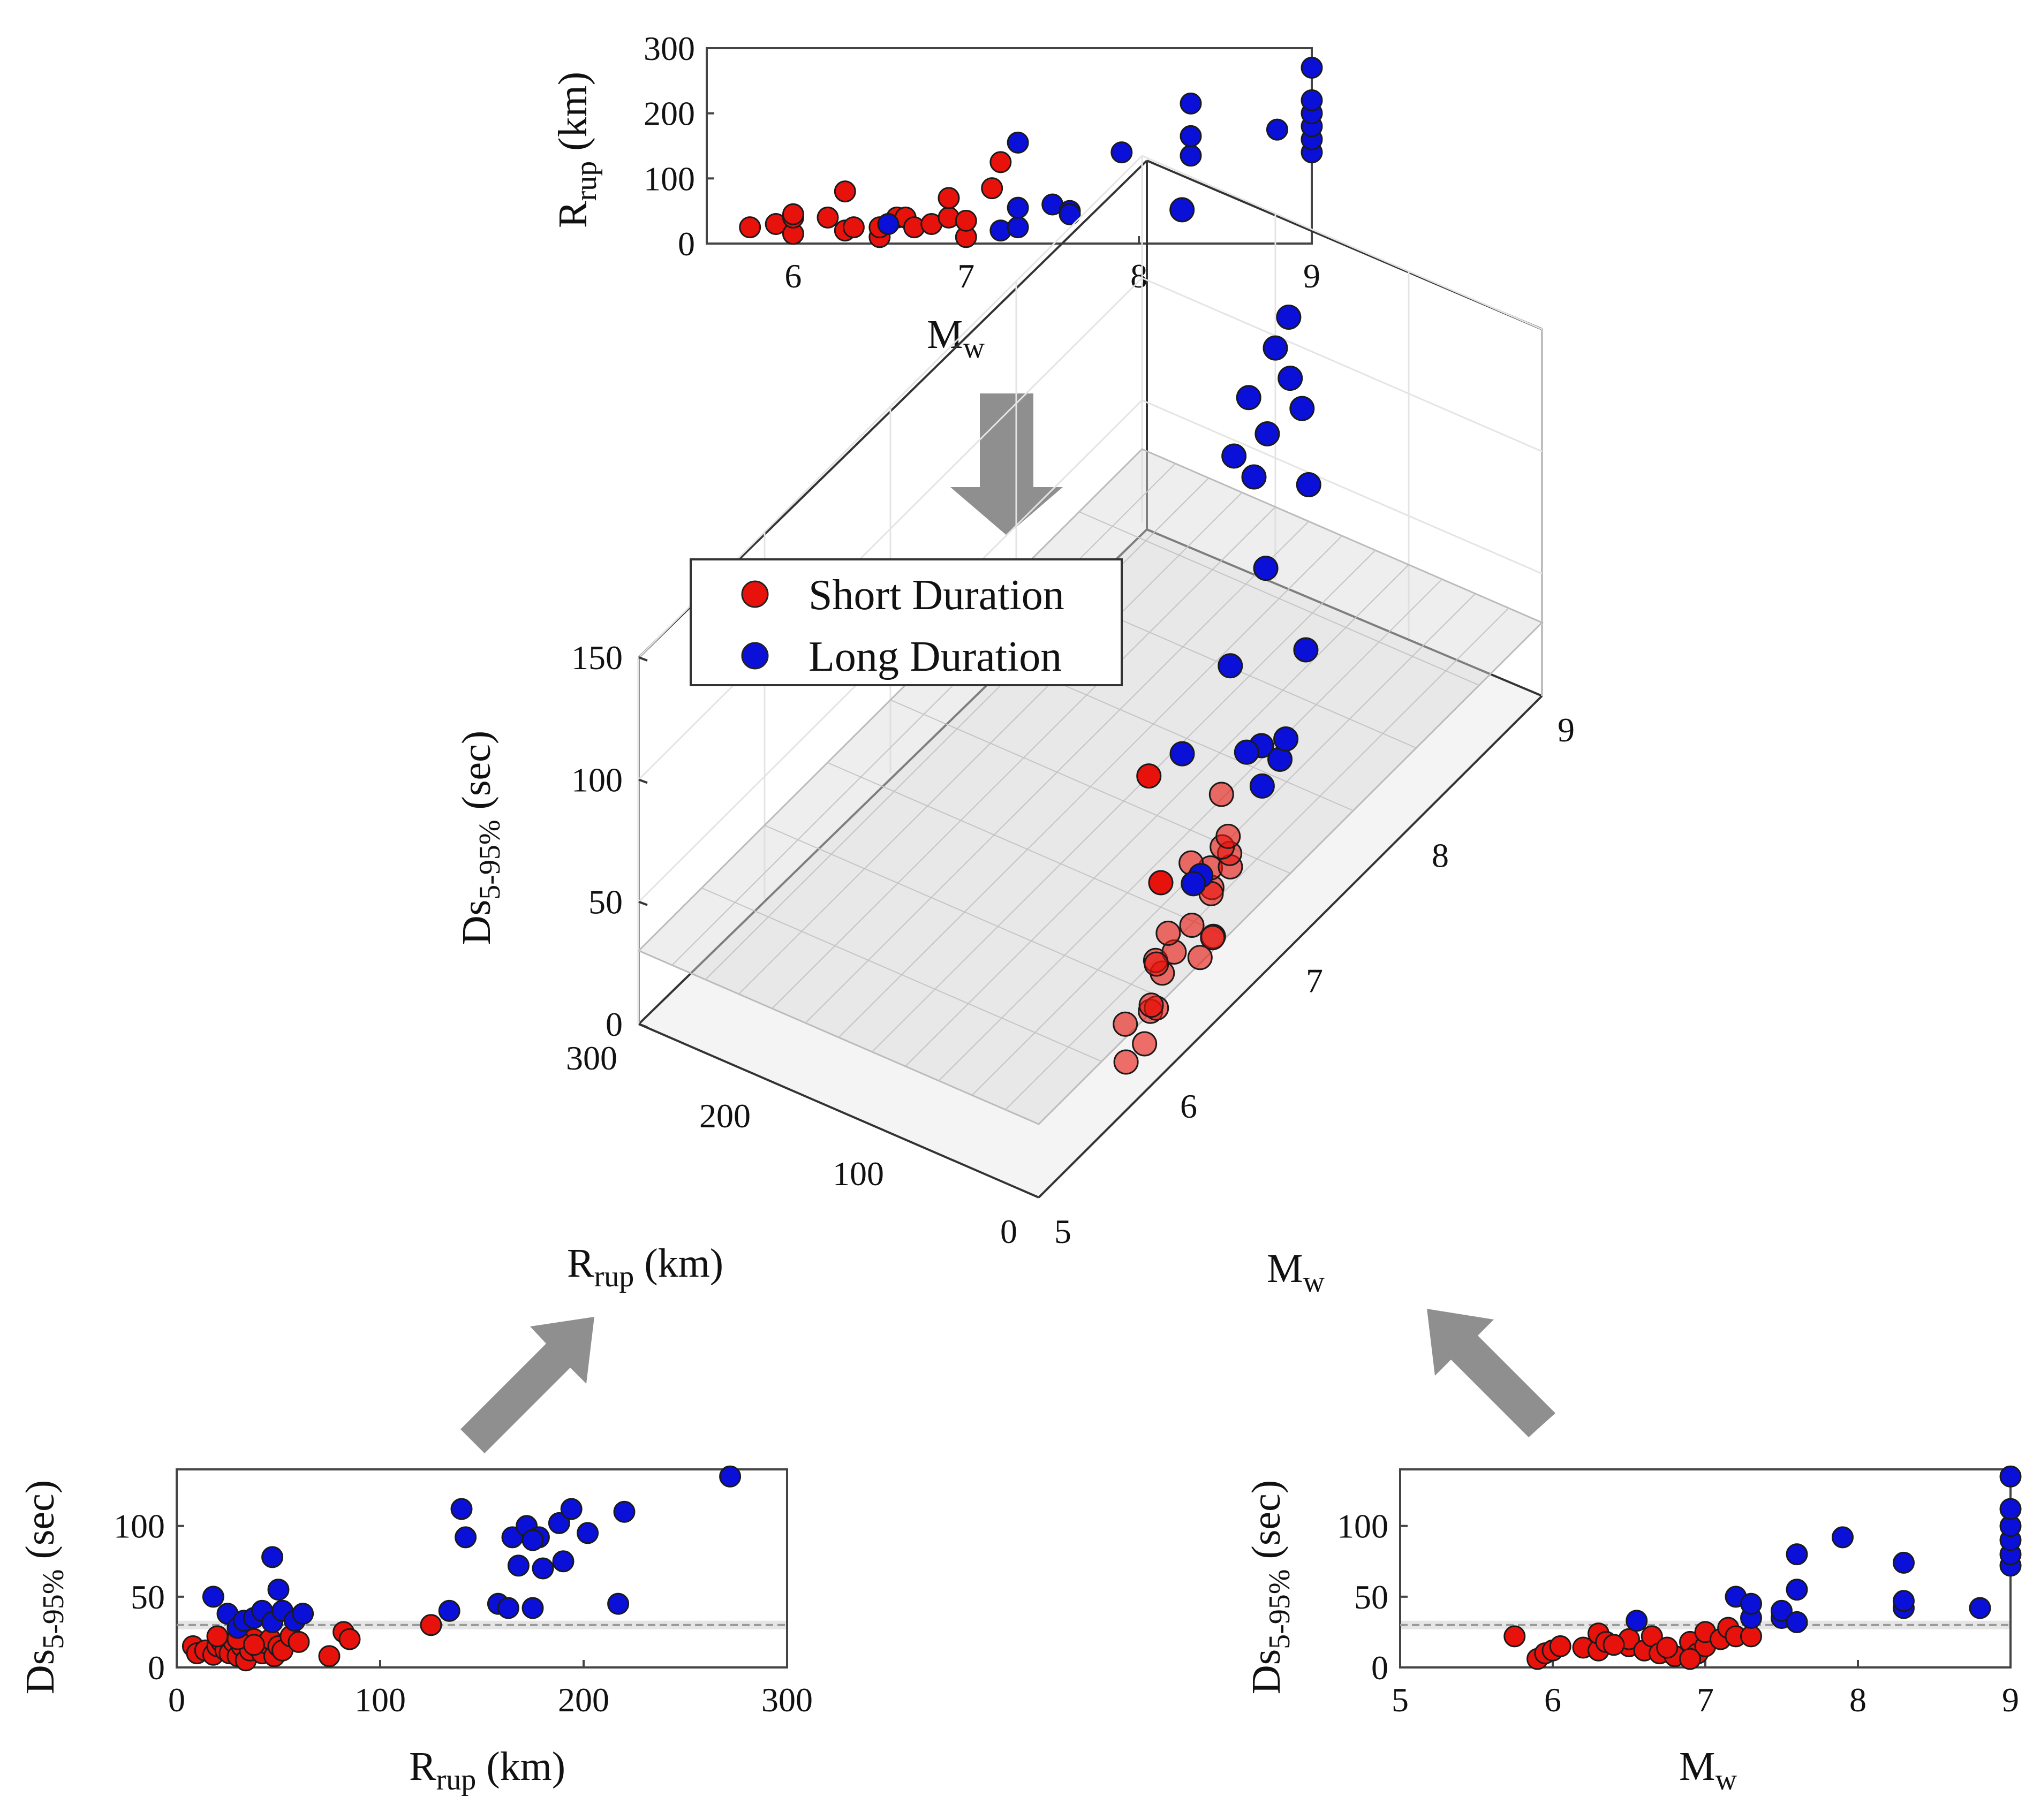 This screenshot has width=2033, height=1820. Describe the element at coordinates (859, 1174) in the screenshot. I see `r-tick-label: 100` at that location.